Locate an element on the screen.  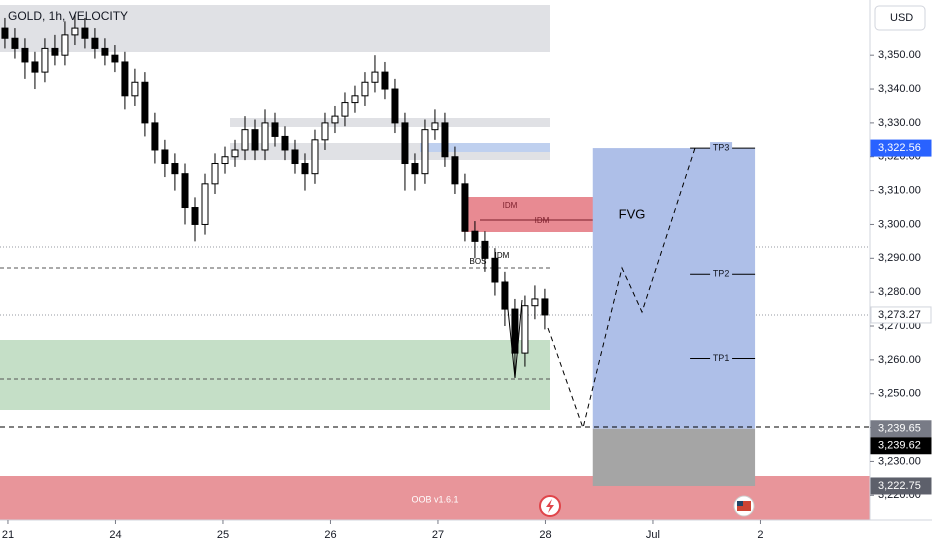
y-tick-label: 3,230.00 is located at coordinates (899, 461).